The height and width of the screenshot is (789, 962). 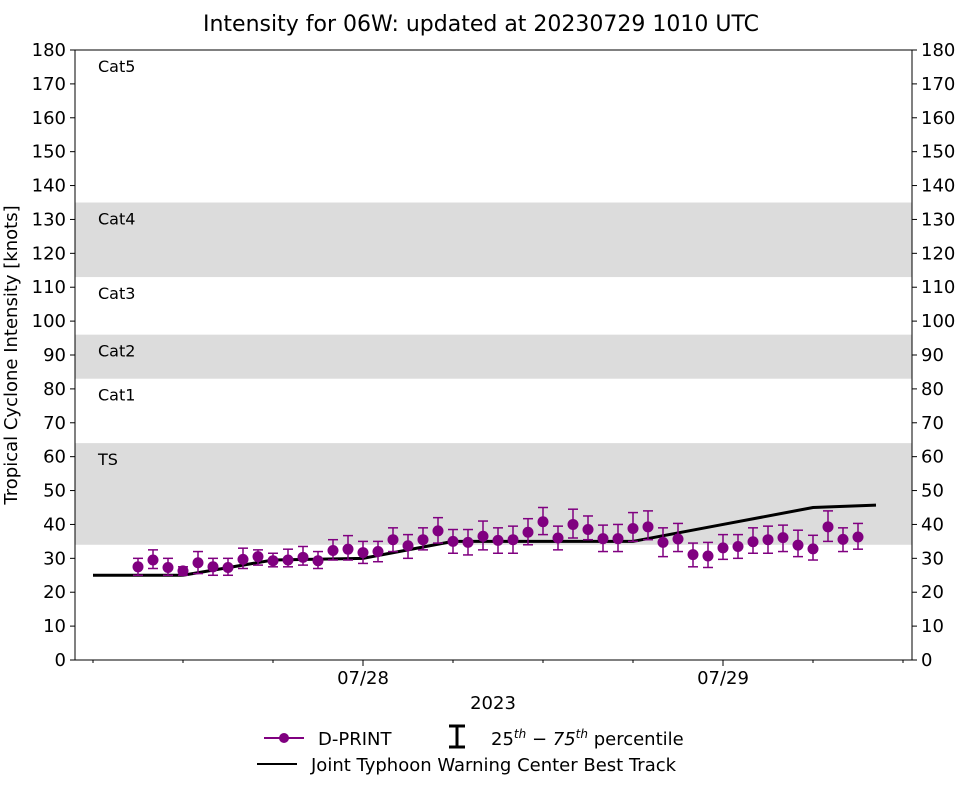 What do you see at coordinates (49, 186) in the screenshot?
I see `y-tick-label-left: 140` at bounding box center [49, 186].